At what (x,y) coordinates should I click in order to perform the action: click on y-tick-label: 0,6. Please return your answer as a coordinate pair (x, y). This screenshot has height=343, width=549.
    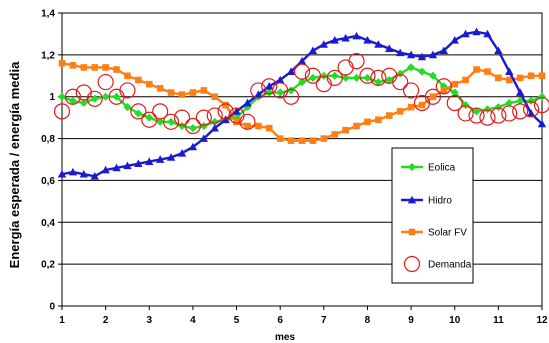
    Looking at the image, I should click on (48, 181).